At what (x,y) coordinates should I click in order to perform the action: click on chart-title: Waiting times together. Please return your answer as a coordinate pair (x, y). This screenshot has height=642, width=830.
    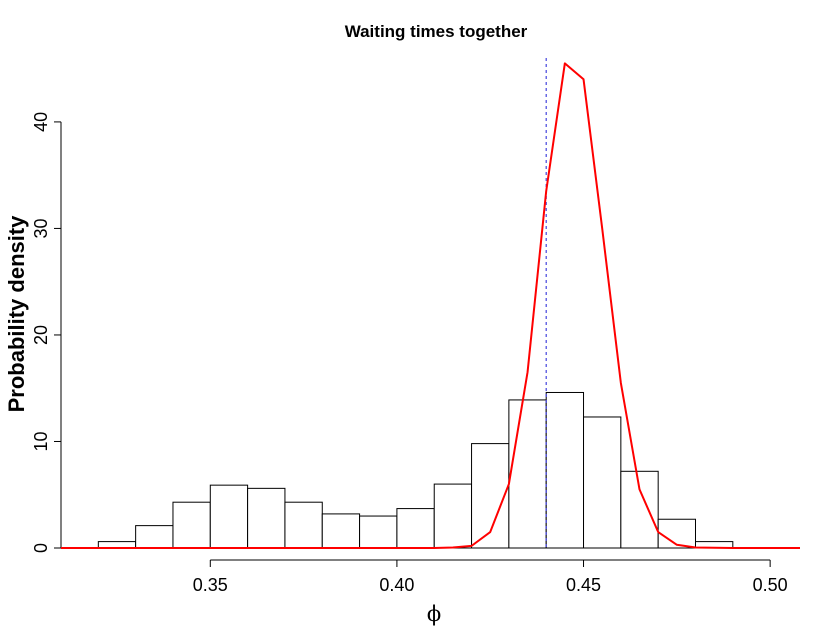
    Looking at the image, I should click on (436, 31).